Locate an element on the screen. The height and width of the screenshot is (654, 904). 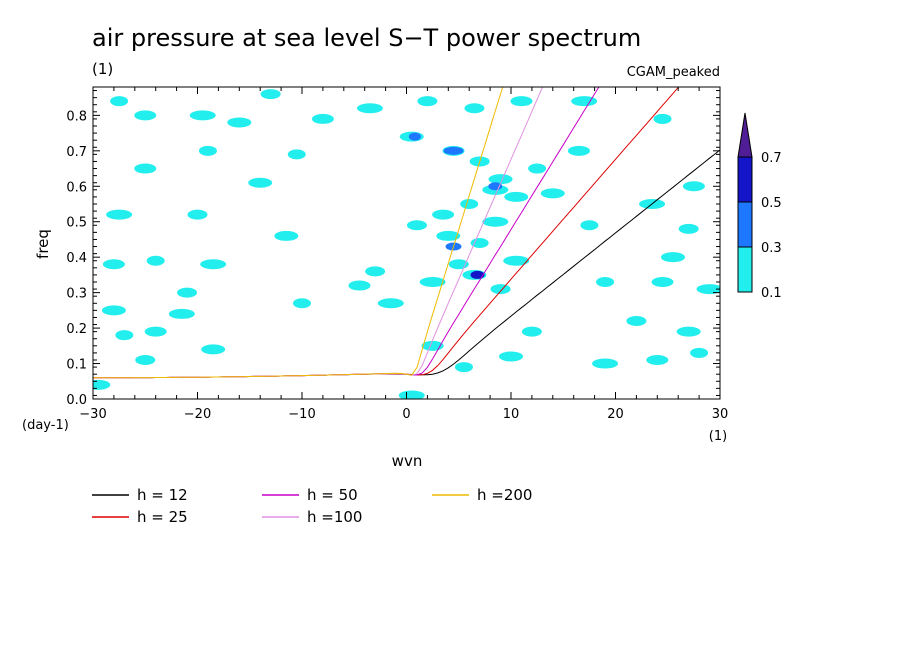
x-axis-unit: (1) is located at coordinates (718, 436).